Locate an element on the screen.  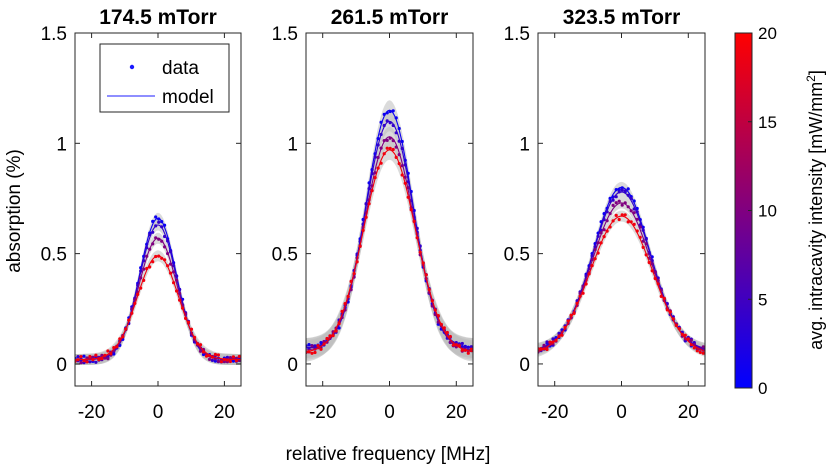
legend-model-label: model is located at coordinates (188, 97).